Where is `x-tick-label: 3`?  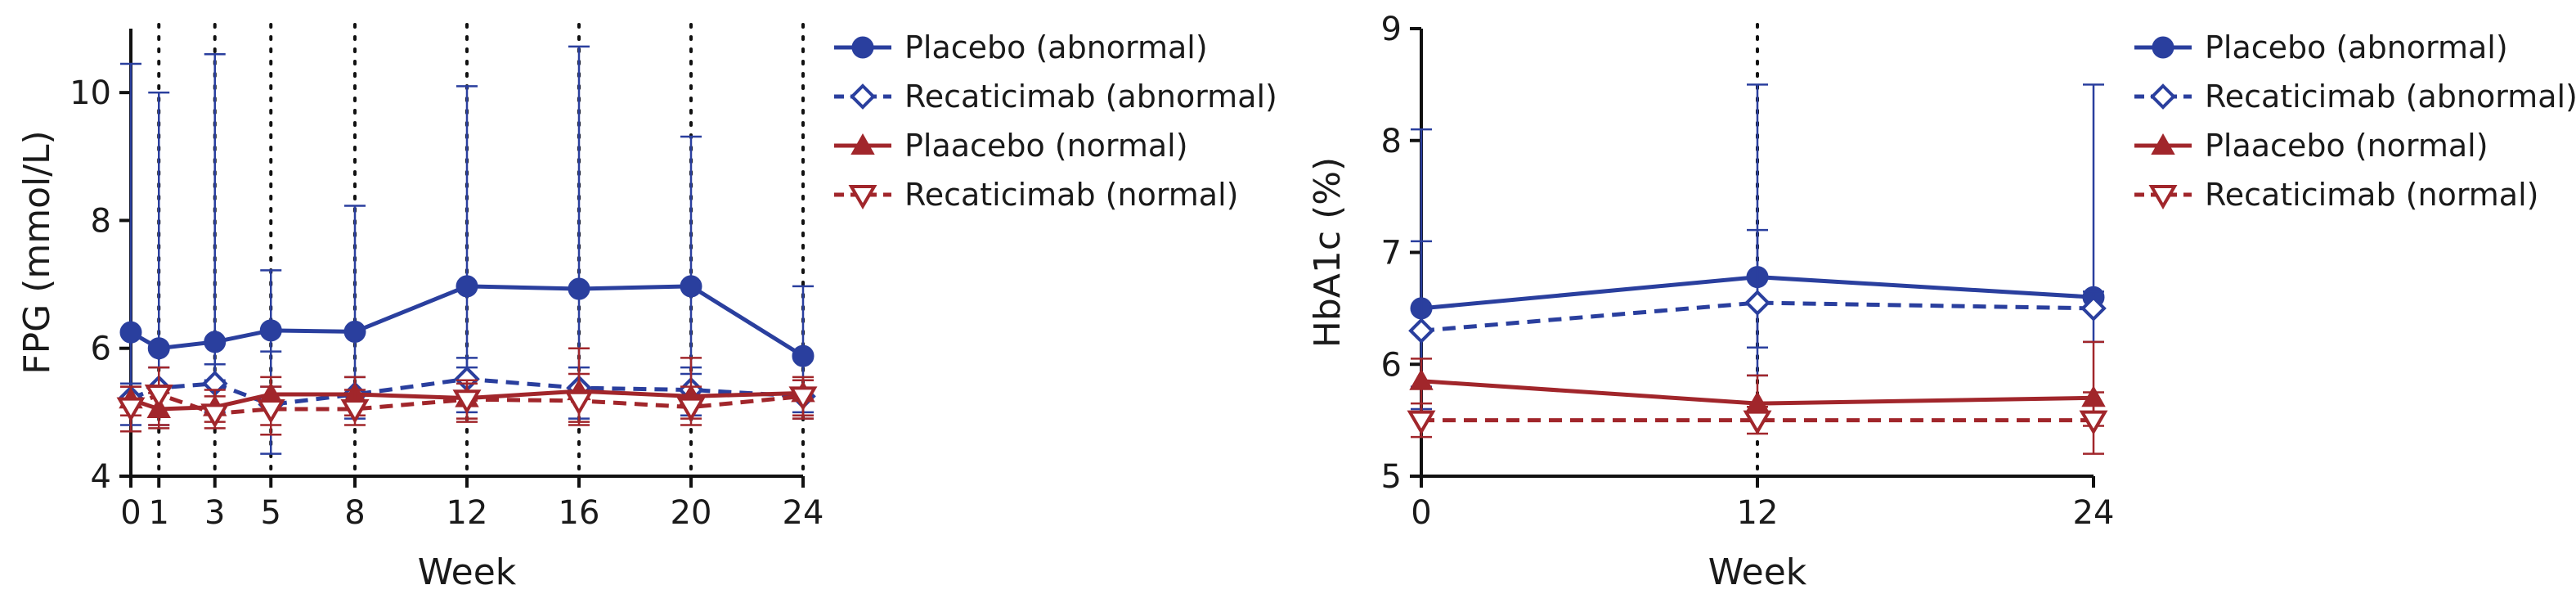 x-tick-label: 3 is located at coordinates (215, 513).